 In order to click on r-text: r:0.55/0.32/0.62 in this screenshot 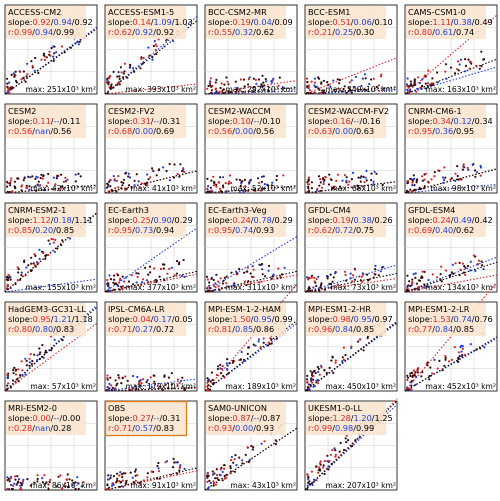, I will do `click(241, 32)`.